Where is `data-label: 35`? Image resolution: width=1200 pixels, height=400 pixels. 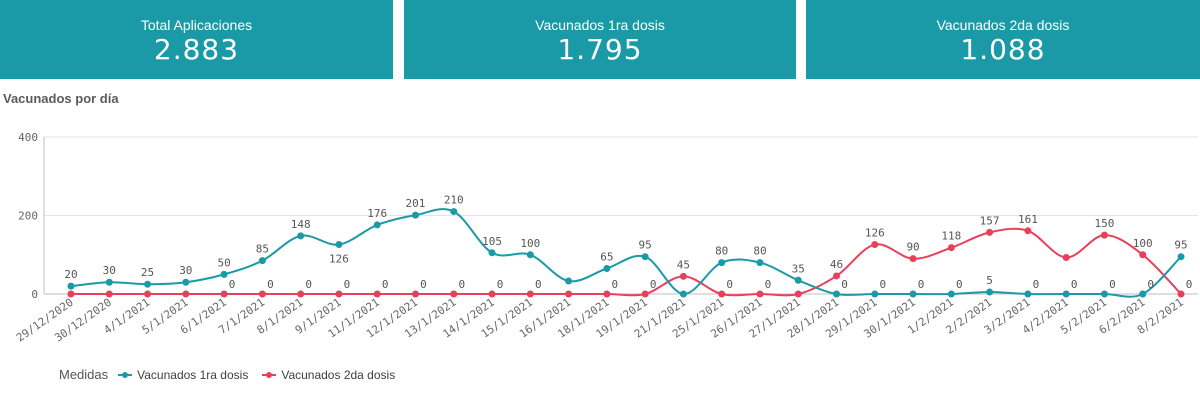
data-label: 35 is located at coordinates (798, 268).